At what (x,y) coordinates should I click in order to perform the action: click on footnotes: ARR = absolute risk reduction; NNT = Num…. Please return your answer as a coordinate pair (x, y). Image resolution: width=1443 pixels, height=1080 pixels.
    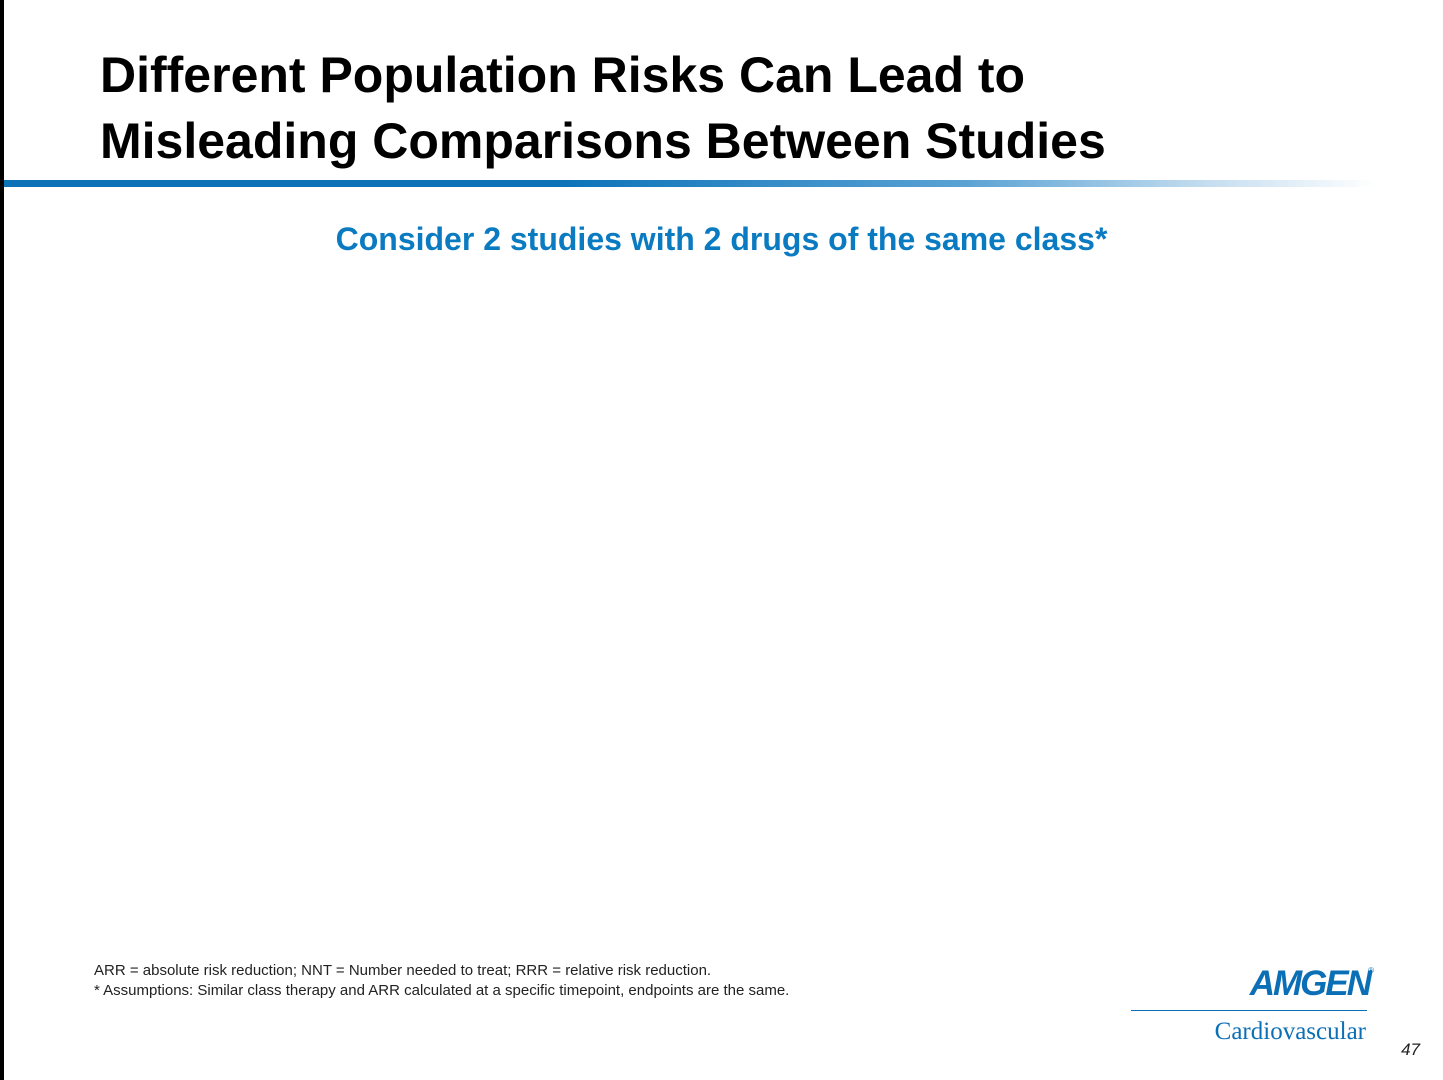
    Looking at the image, I should click on (441, 981).